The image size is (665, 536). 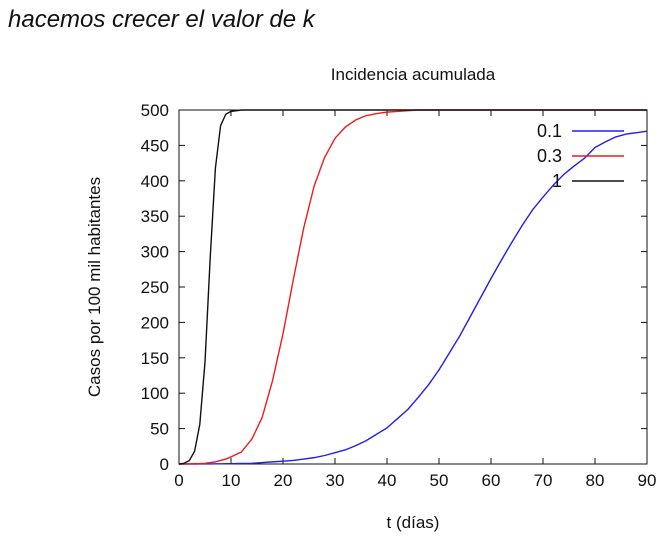 What do you see at coordinates (439, 480) in the screenshot?
I see `x-tick-label: 50` at bounding box center [439, 480].